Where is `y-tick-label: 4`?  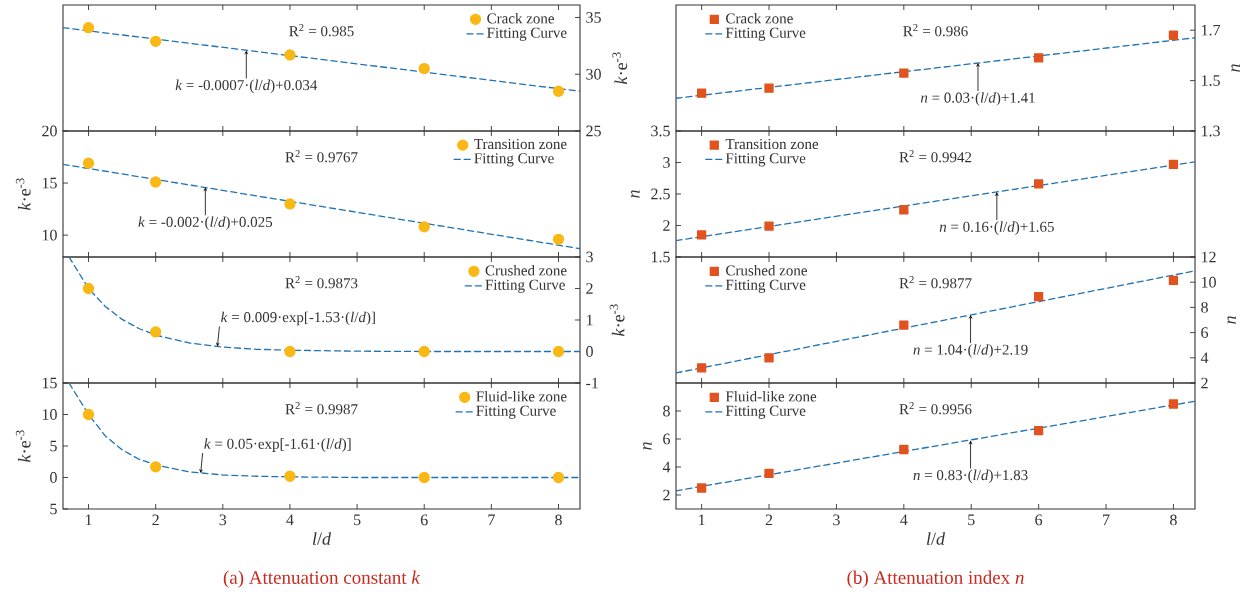 y-tick-label: 4 is located at coordinates (666, 467).